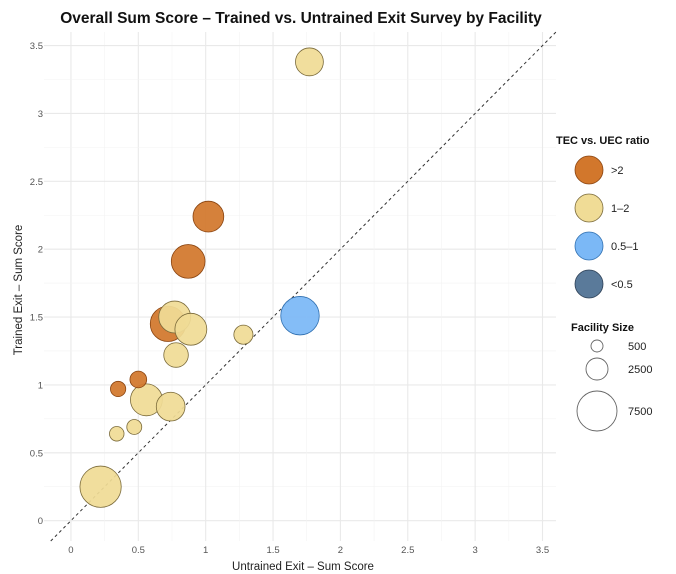 The width and height of the screenshot is (676, 574). I want to click on color-legend: TEC vs. UEC ratio >2 1–2 0.5–1 <0.5, so click(603, 217).